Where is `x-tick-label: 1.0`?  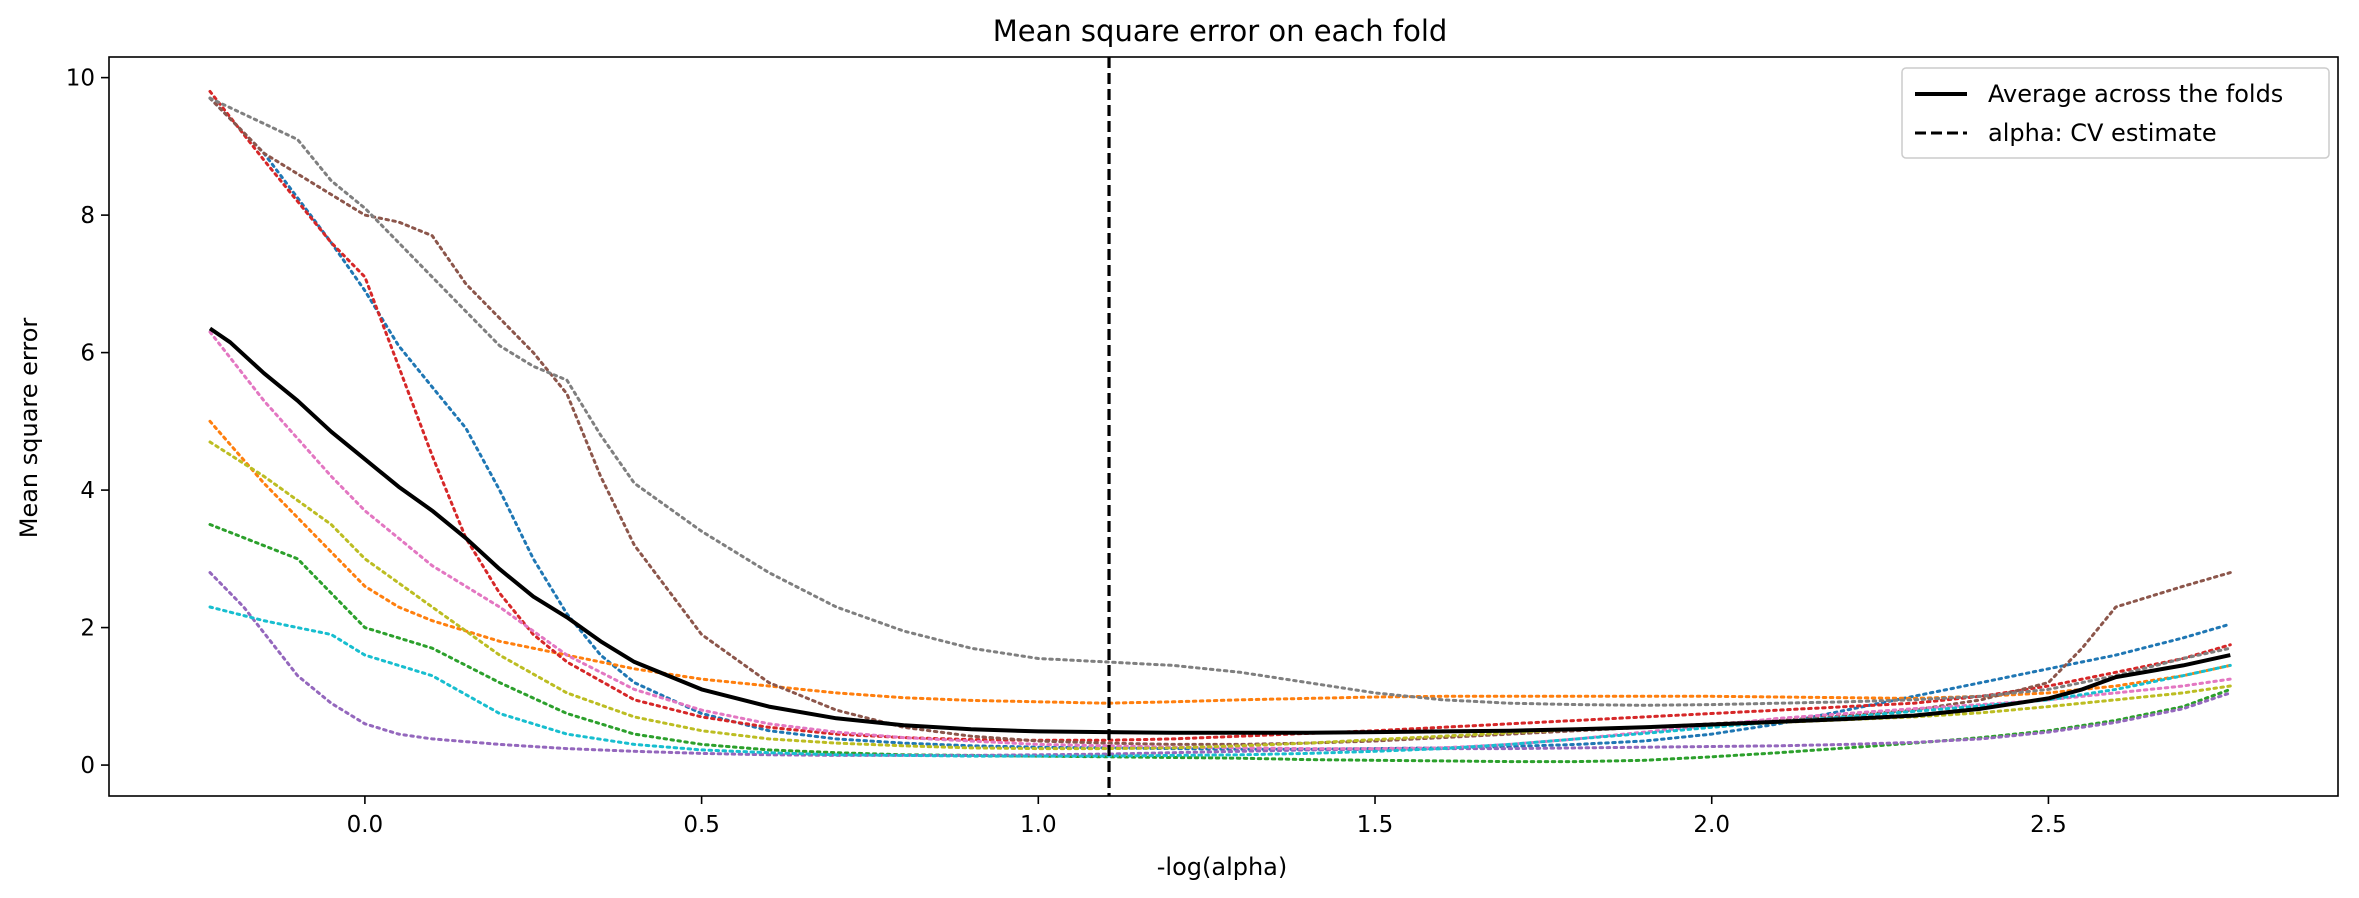 x-tick-label: 1.0 is located at coordinates (1038, 825).